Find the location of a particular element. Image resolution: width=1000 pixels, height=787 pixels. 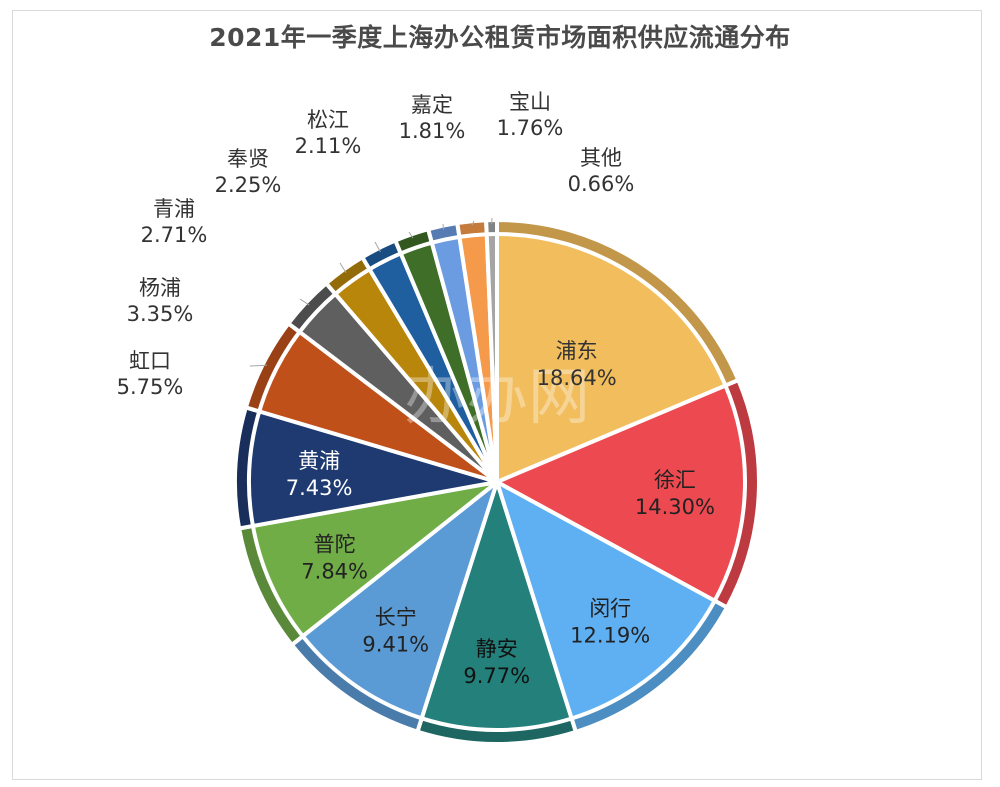

slice-value-9: 3.35% is located at coordinates (160, 314).